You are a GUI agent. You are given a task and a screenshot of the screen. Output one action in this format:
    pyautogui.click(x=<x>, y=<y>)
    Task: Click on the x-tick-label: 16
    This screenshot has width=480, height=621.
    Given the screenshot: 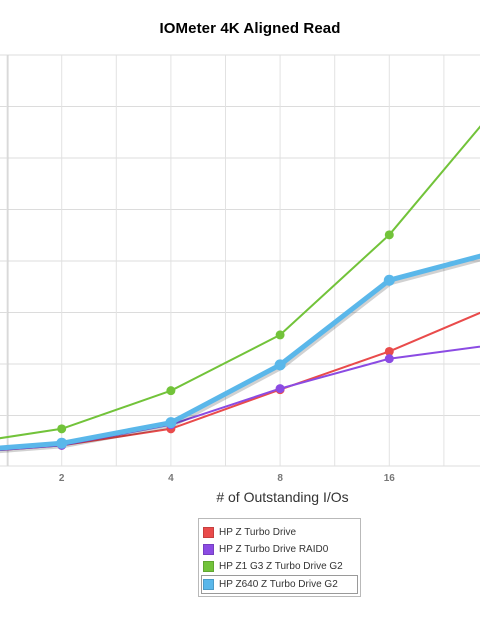 What is the action you would take?
    pyautogui.click(x=390, y=478)
    